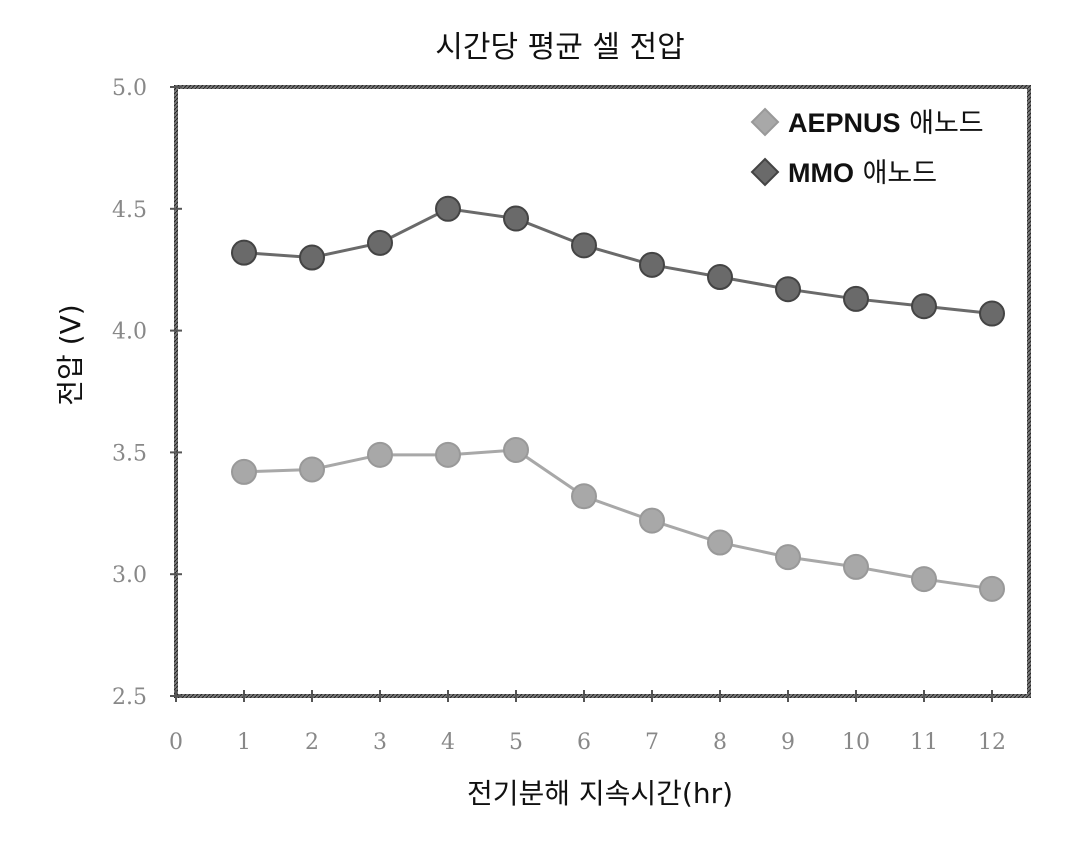  Describe the element at coordinates (559, 47) in the screenshot. I see `chart-title: 시간당 평균 셀 전압` at that location.